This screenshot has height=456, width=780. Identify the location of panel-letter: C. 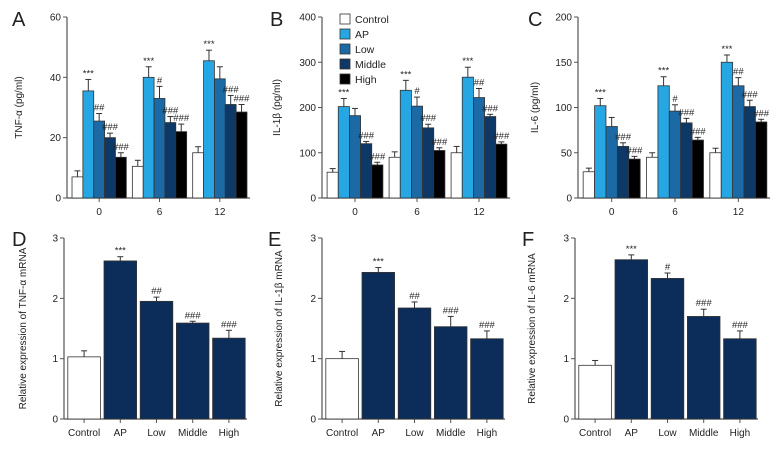
(535, 20).